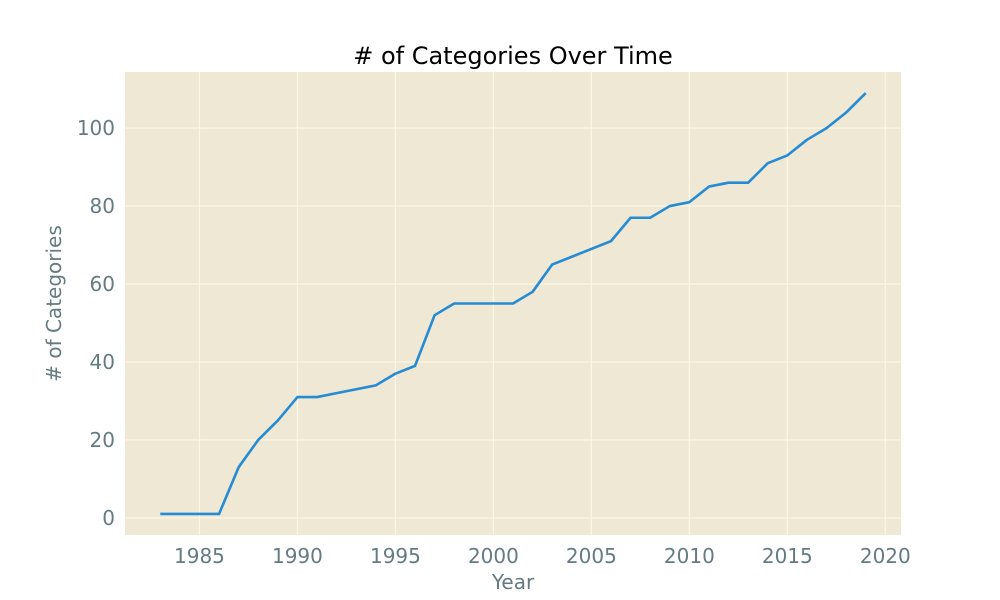 The width and height of the screenshot is (1000, 600). I want to click on x-tick-label: 2010, so click(689, 556).